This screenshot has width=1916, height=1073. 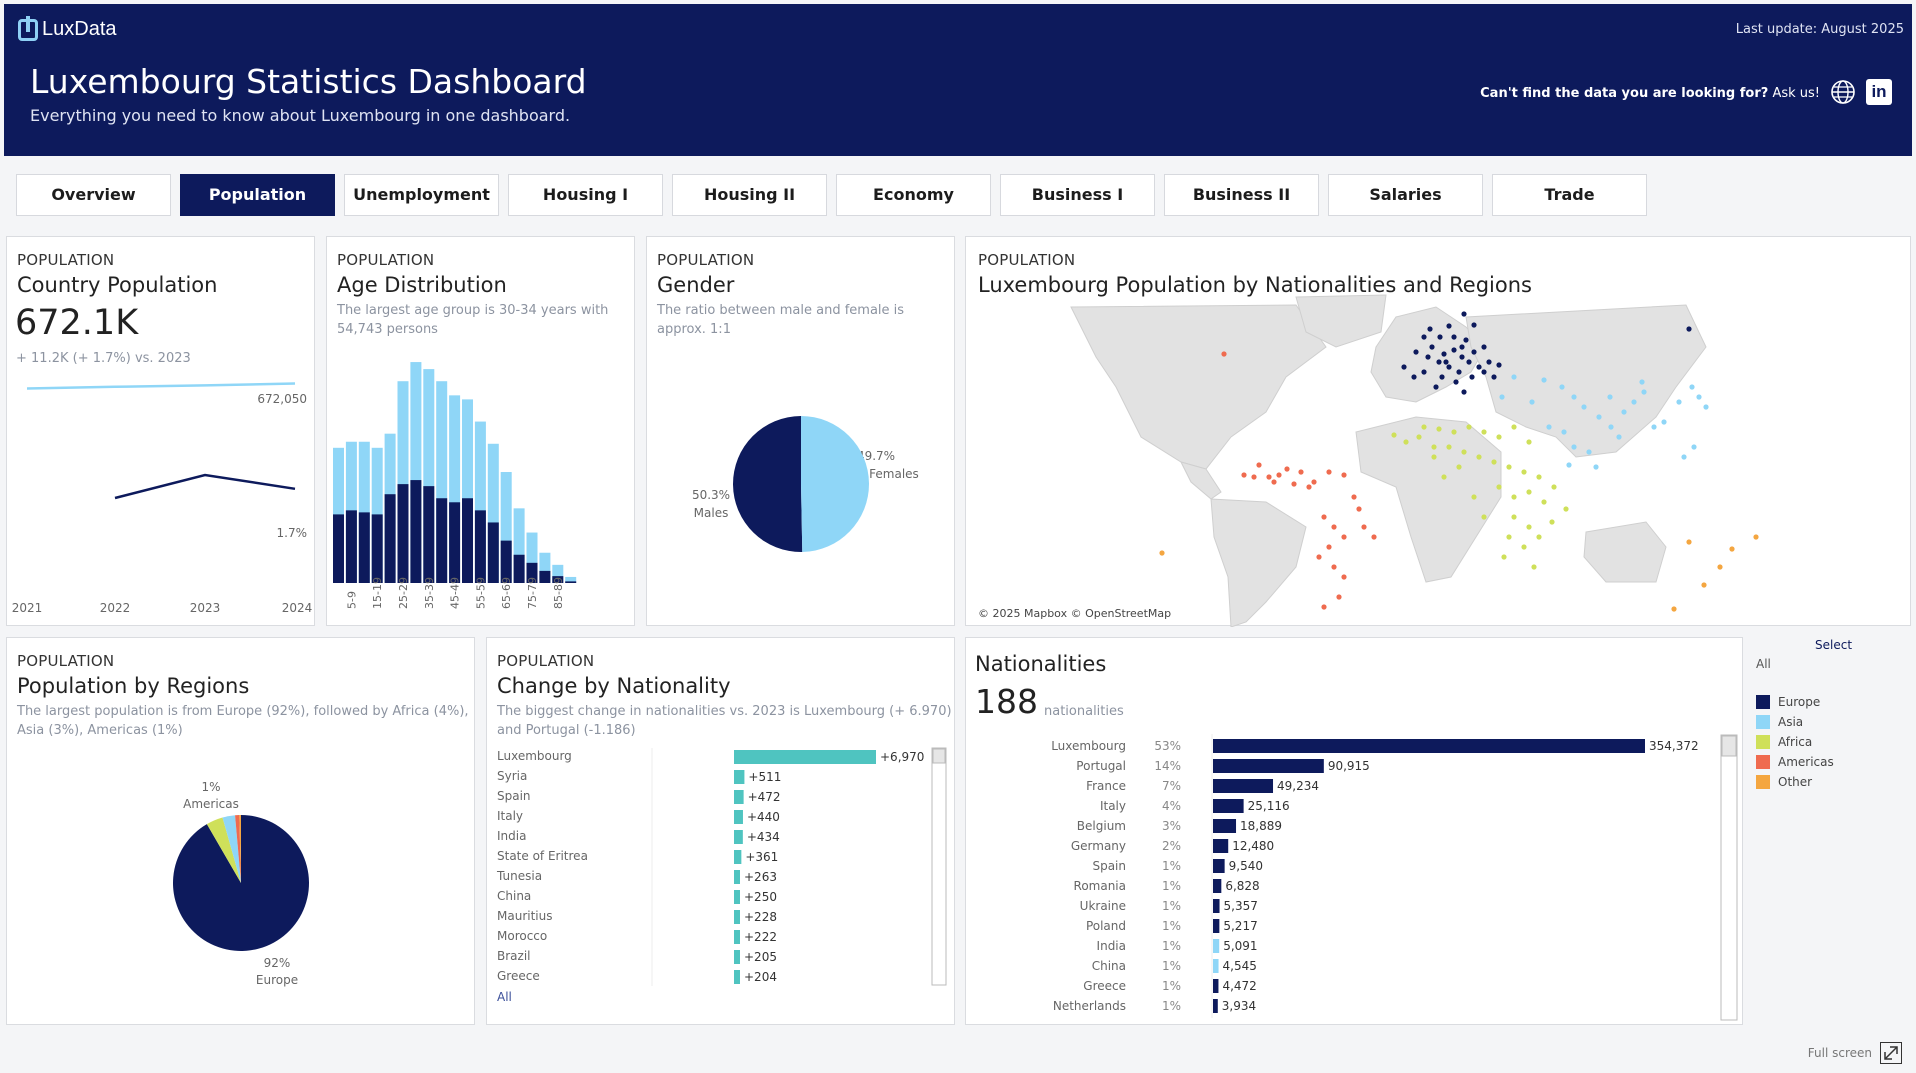 What do you see at coordinates (913, 195) in the screenshot?
I see `tab-economy: Economy` at bounding box center [913, 195].